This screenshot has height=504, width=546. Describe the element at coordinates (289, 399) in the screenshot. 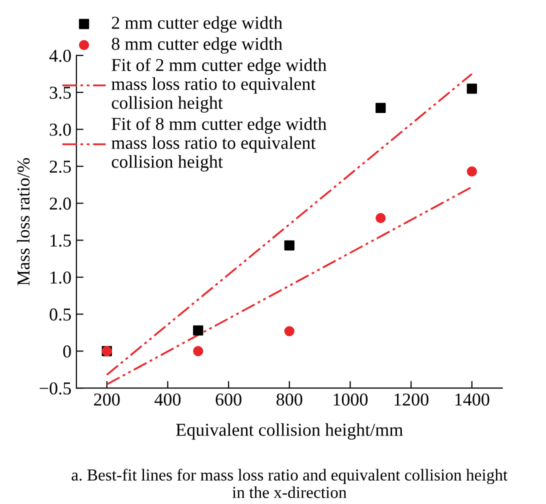

I see `x-tick-label: 800` at that location.